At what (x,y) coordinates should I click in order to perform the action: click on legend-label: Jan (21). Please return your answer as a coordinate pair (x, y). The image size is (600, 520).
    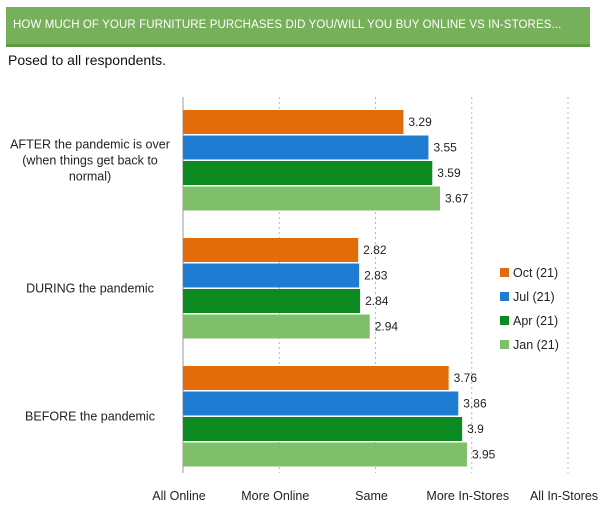
    Looking at the image, I should click on (536, 345).